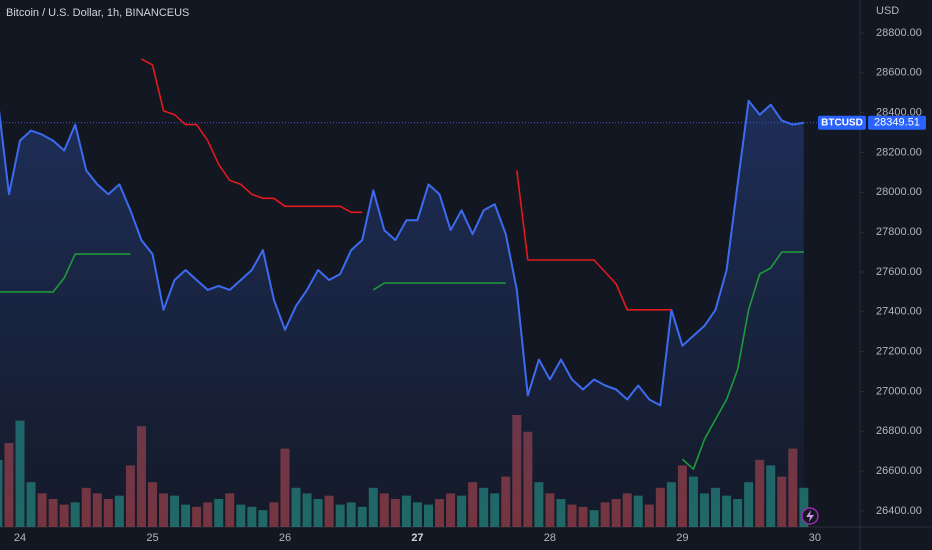  What do you see at coordinates (887, 11) in the screenshot?
I see `axis-unit: USD` at bounding box center [887, 11].